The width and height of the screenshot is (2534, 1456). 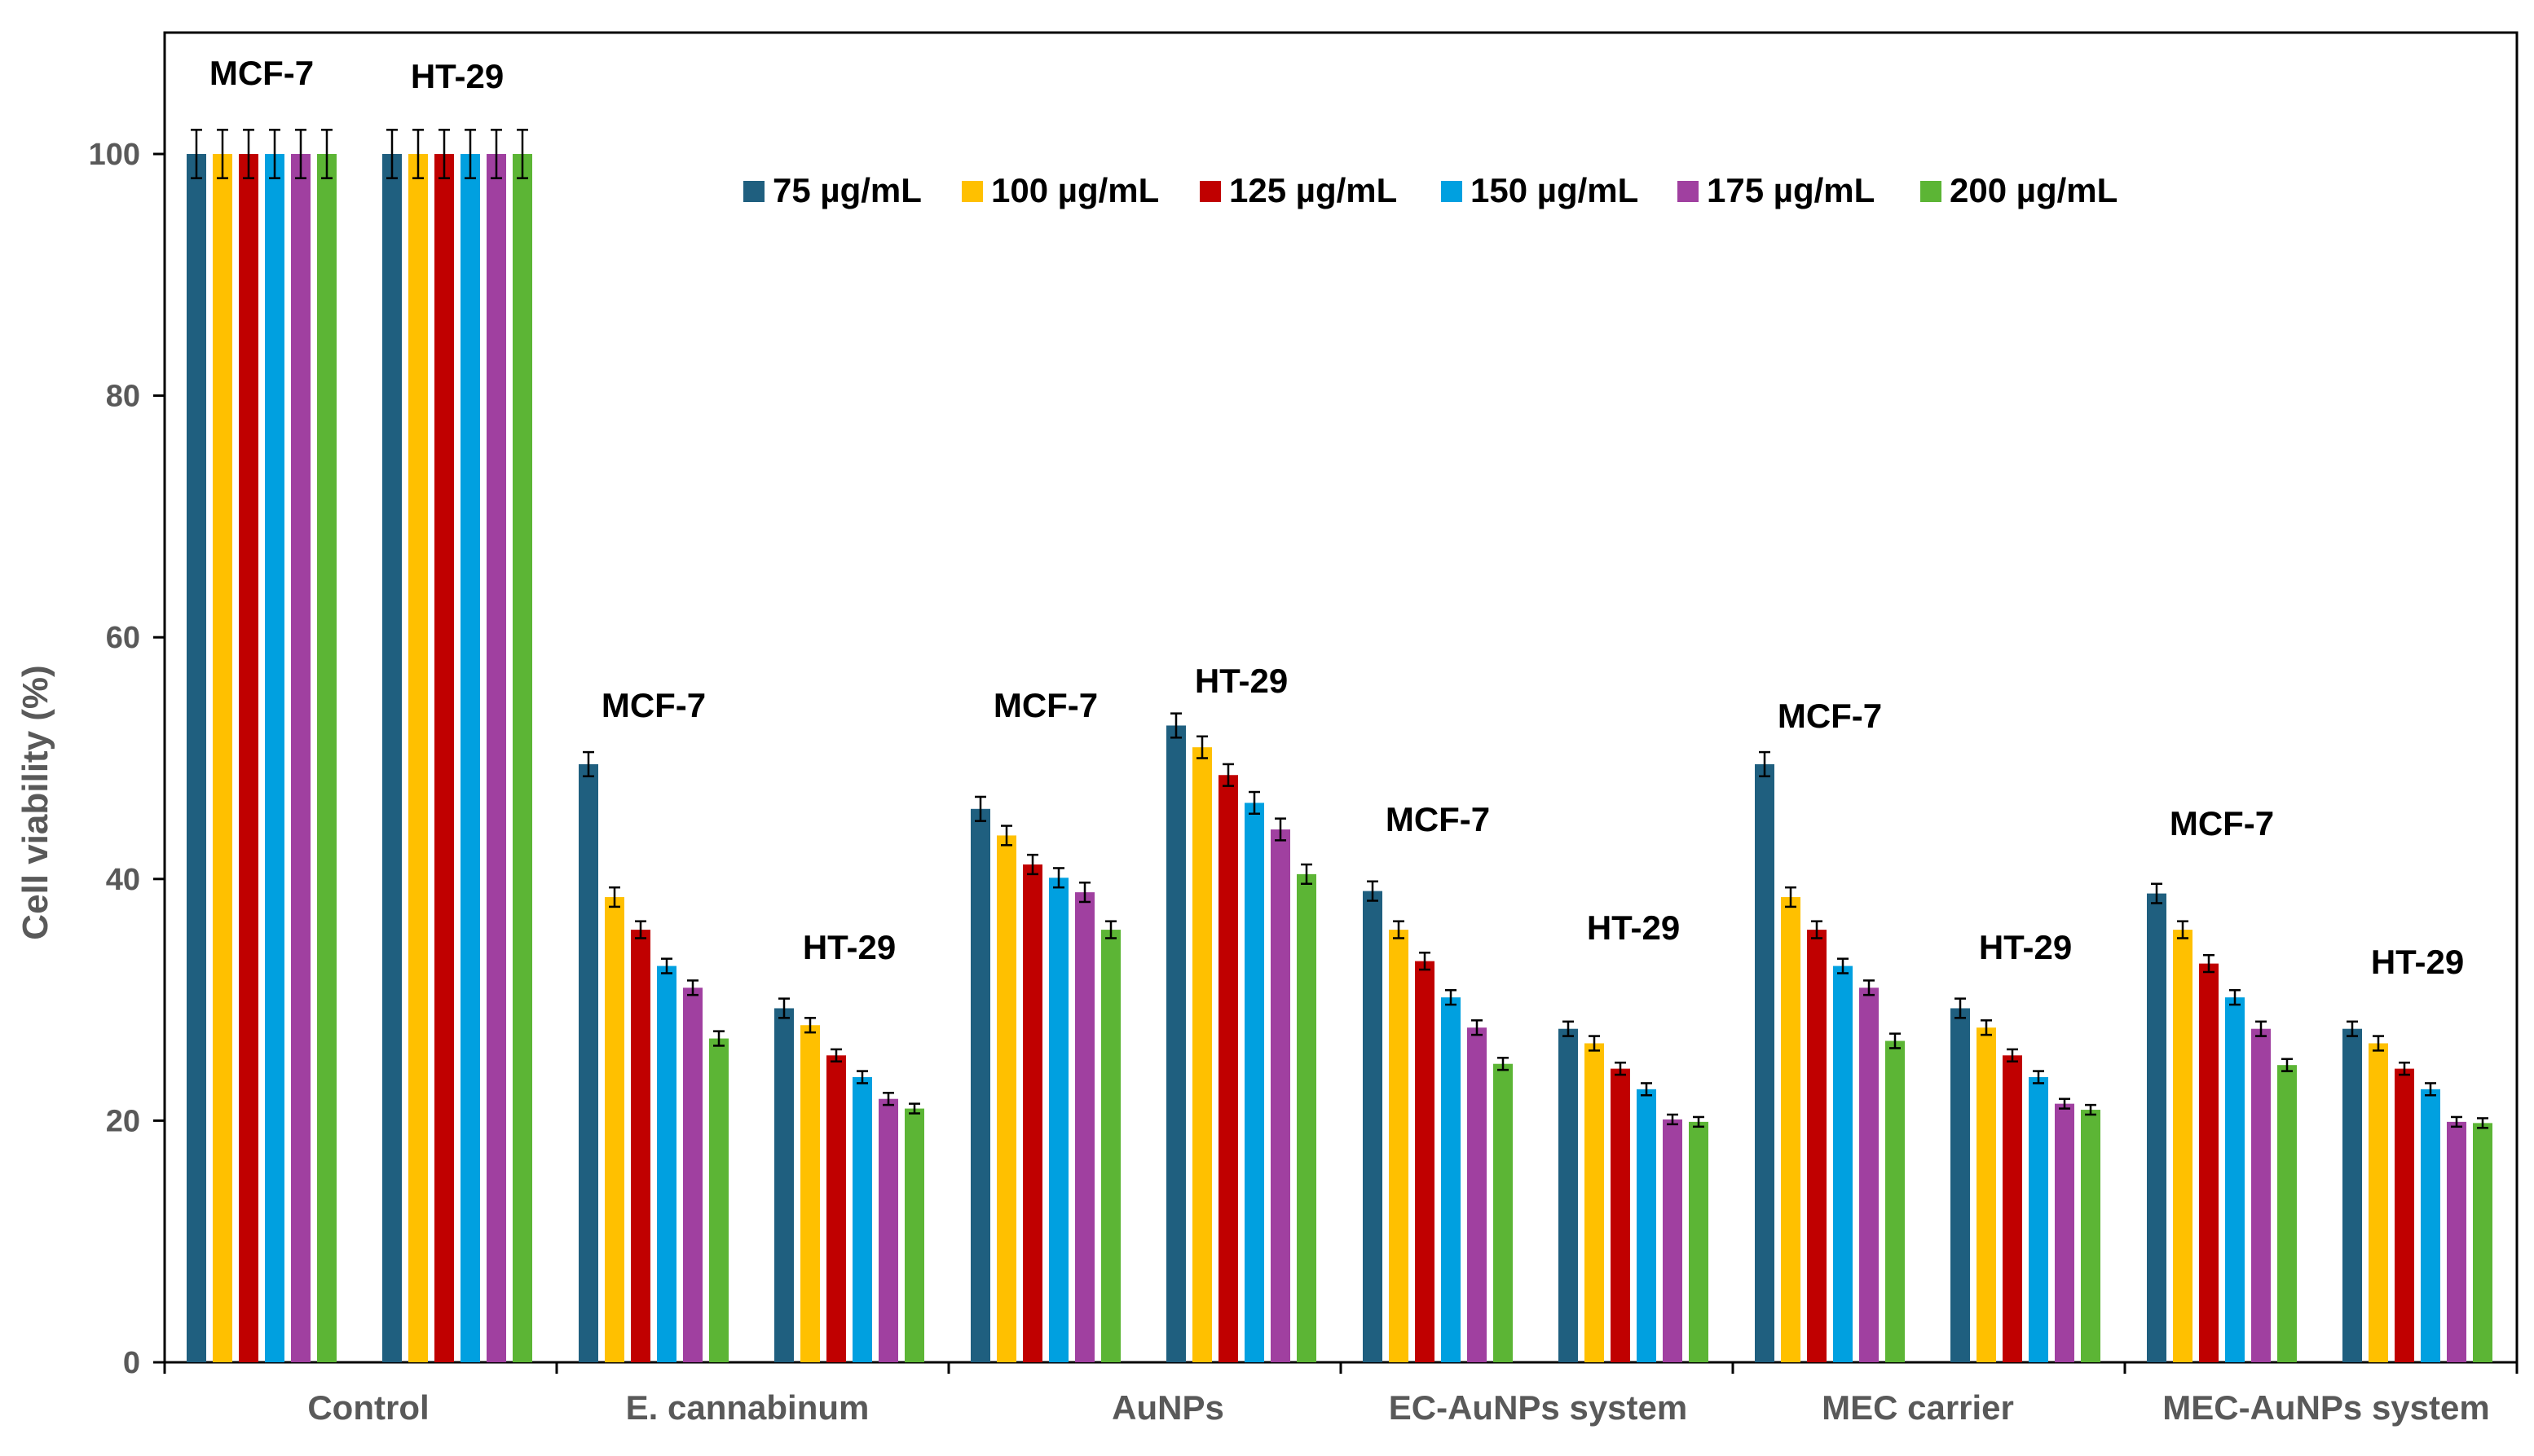 What do you see at coordinates (847, 190) in the screenshot?
I see `legend-label: 75 µg/mL` at bounding box center [847, 190].